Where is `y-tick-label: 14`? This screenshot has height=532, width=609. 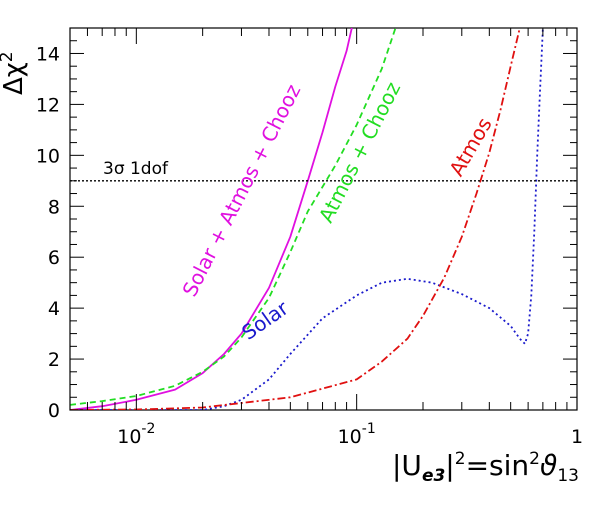
y-tick-label: 14 is located at coordinates (48, 54).